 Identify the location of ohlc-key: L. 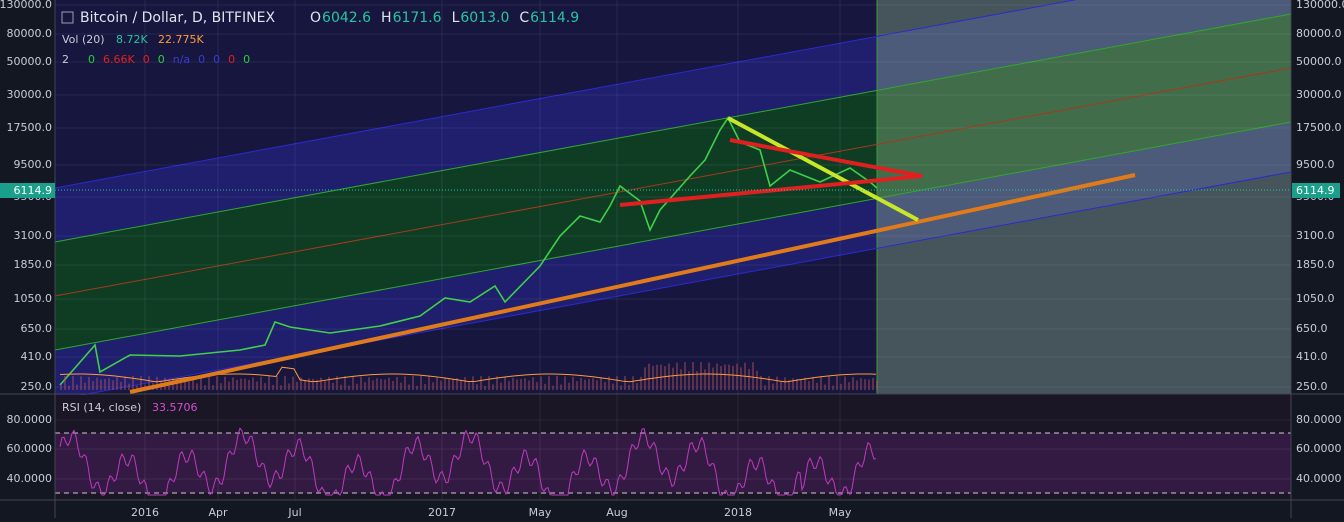
(456, 18).